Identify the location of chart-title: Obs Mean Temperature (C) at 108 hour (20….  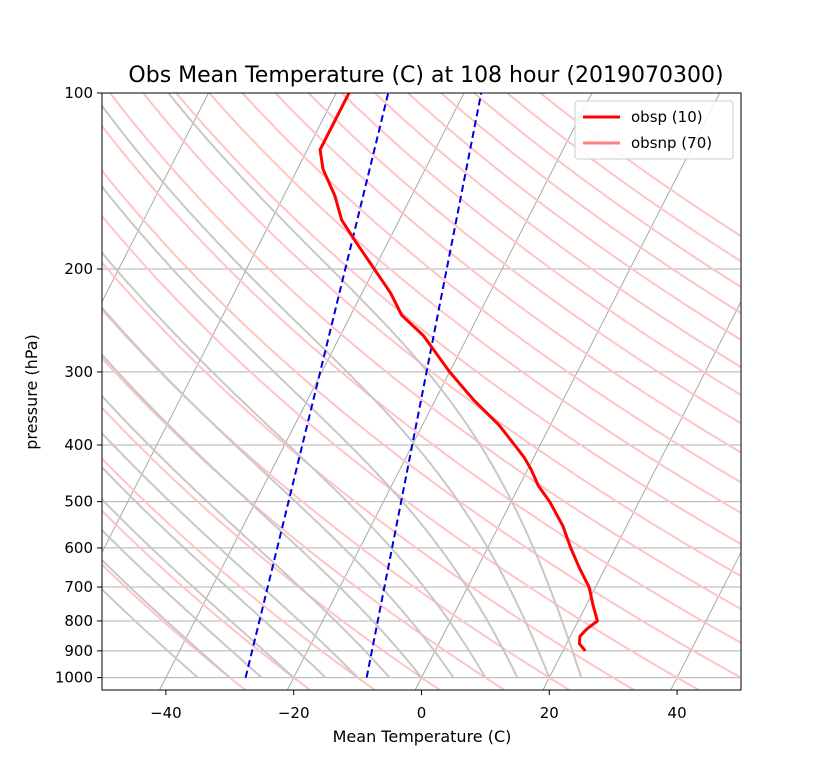
(425, 75).